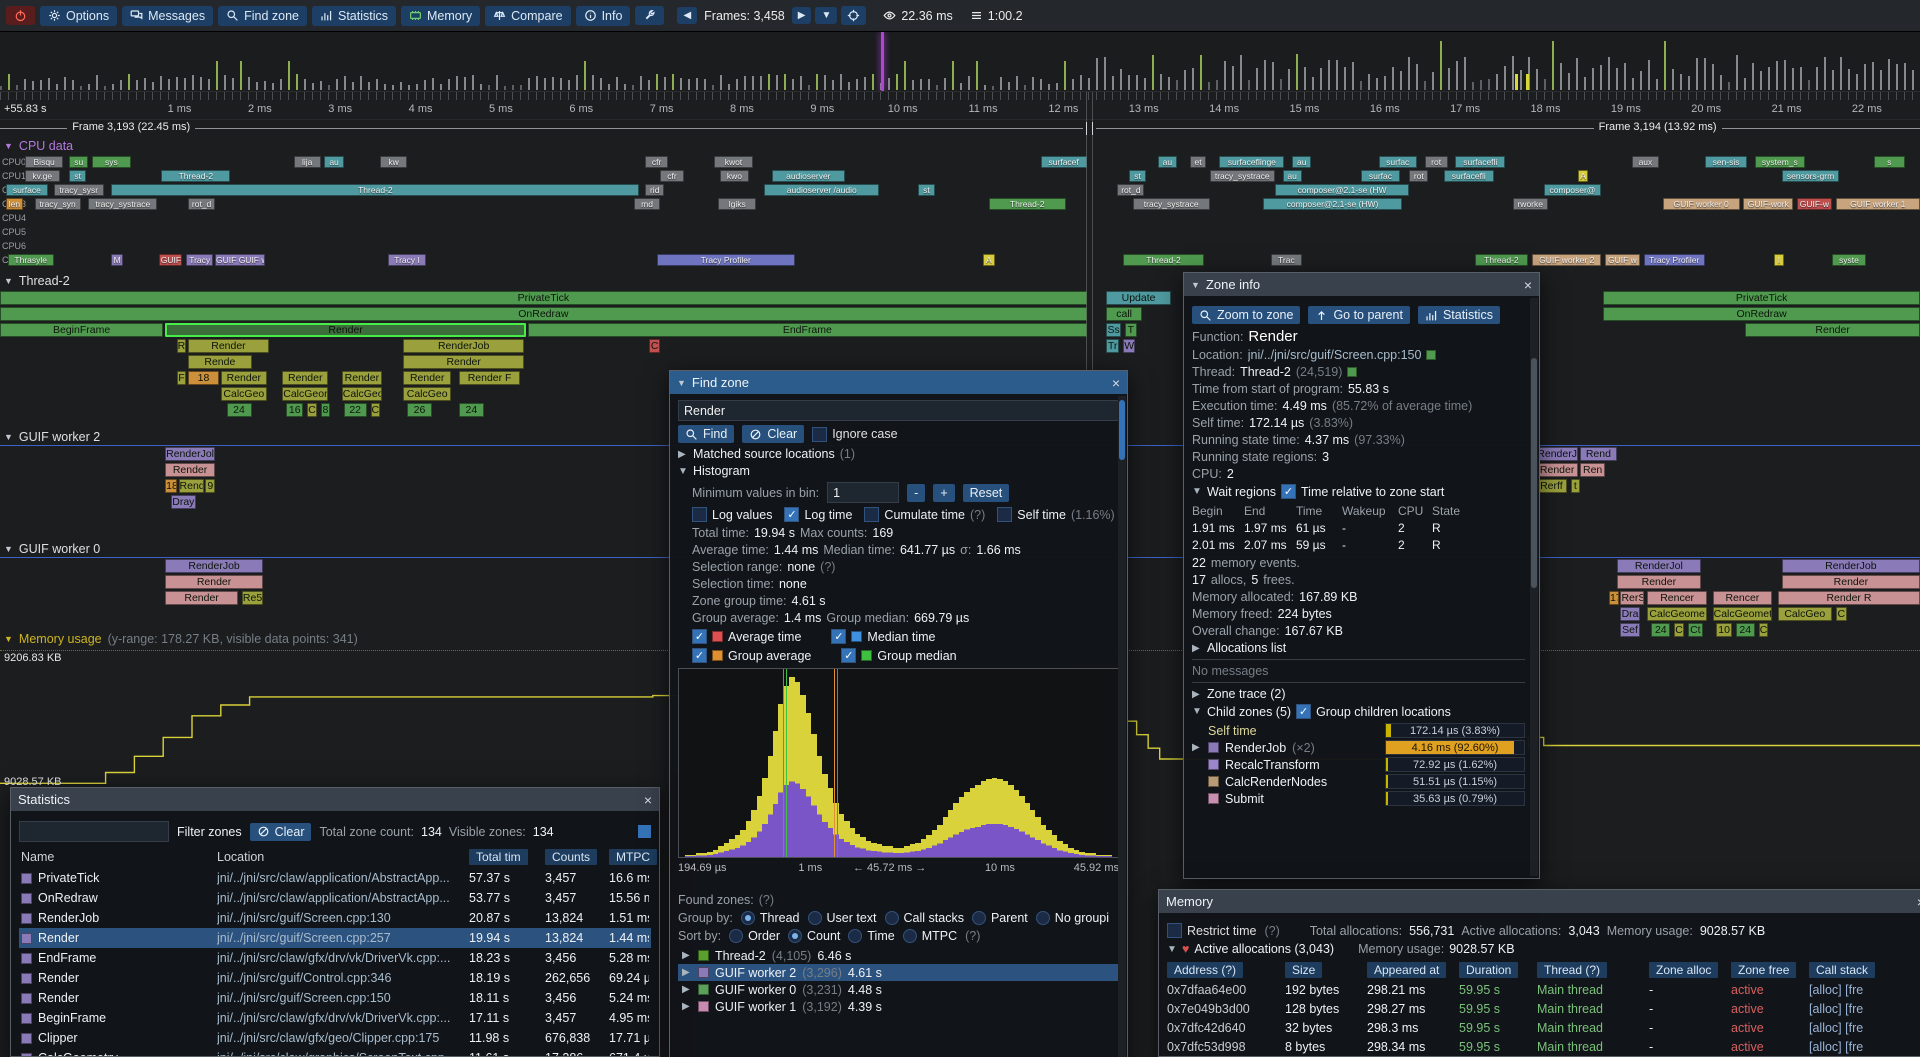 The height and width of the screenshot is (1057, 1920). Describe the element at coordinates (1575, 486) in the screenshot. I see `timeline-zone: t` at that location.